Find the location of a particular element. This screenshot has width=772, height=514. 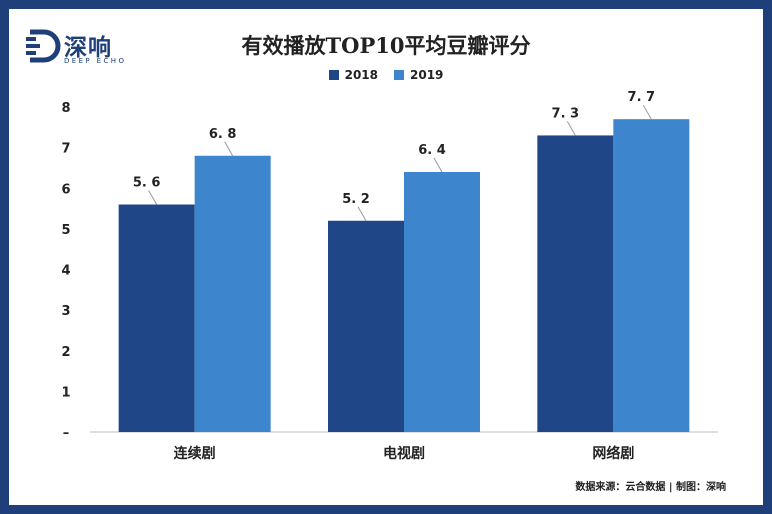

brand-name: 深响 is located at coordinates (88, 48).